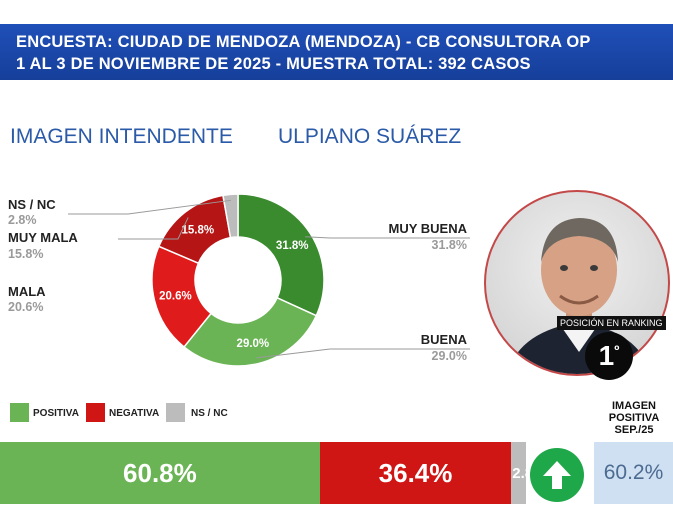 The height and width of the screenshot is (525, 673). What do you see at coordinates (56, 413) in the screenshot?
I see `legend-label-positiva: POSITIVA` at bounding box center [56, 413].